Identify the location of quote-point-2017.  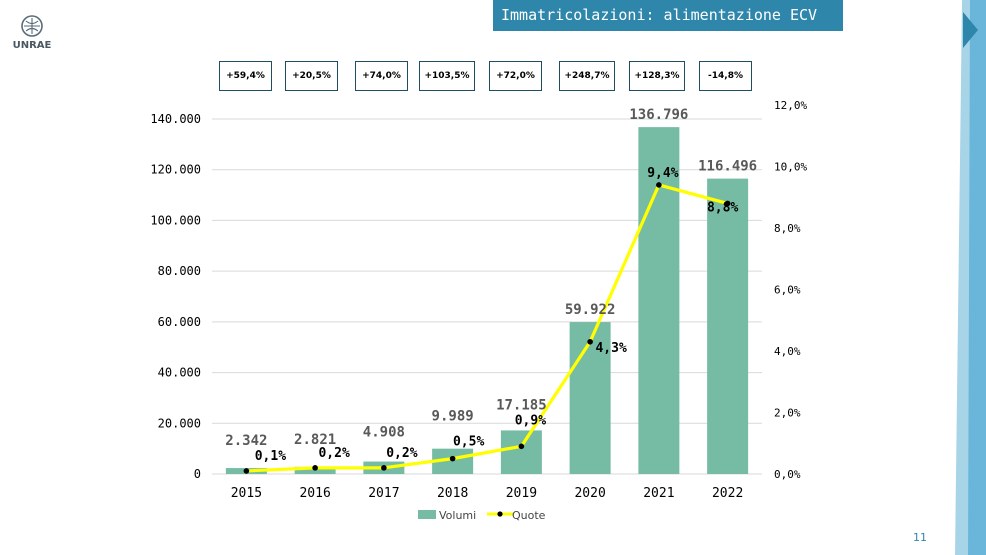
(384, 468).